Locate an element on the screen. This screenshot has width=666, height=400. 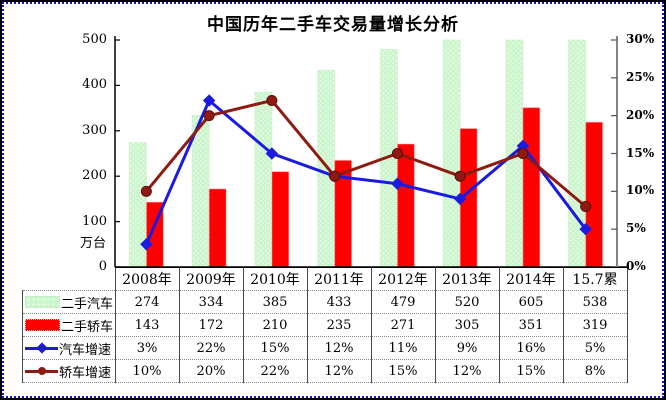
table-cell-auto-growth-2014年: 16% is located at coordinates (531, 348).